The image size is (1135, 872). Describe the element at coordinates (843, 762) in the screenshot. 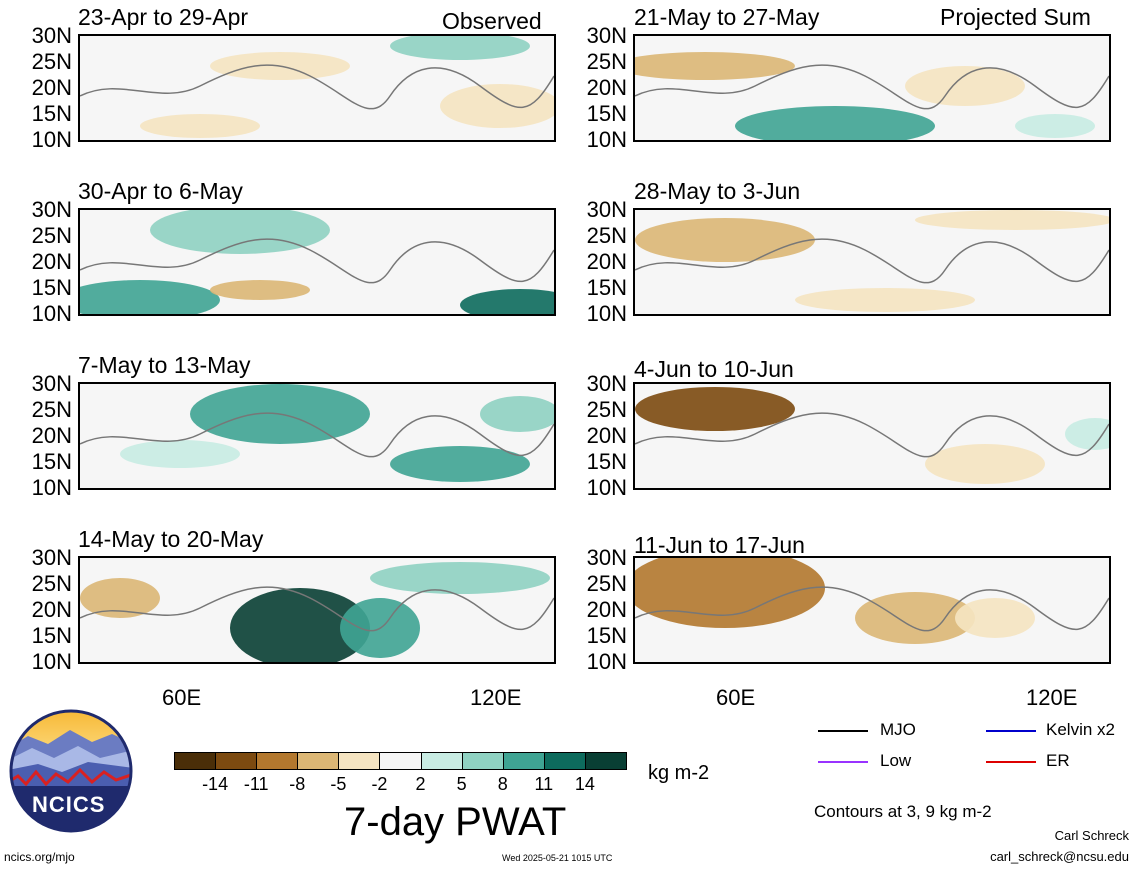

I see `legend-swatch-low` at that location.